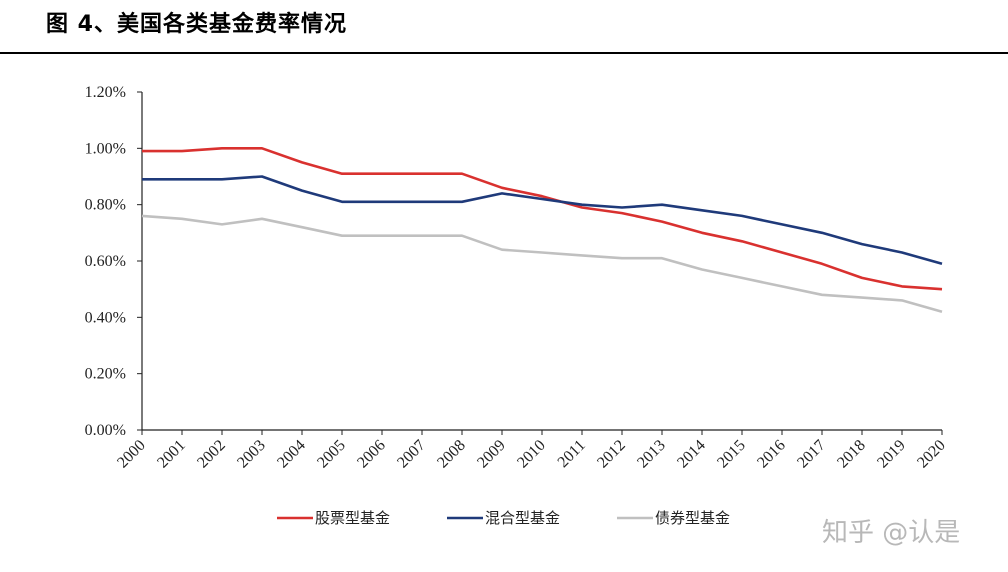 Image resolution: width=1008 pixels, height=572 pixels. What do you see at coordinates (171, 454) in the screenshot?
I see `x-tick-label: 2001` at bounding box center [171, 454].